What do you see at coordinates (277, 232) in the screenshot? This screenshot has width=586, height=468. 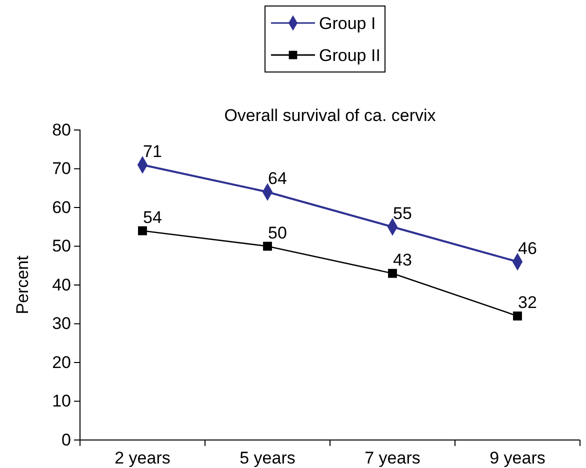 I see `data-label: 50` at bounding box center [277, 232].